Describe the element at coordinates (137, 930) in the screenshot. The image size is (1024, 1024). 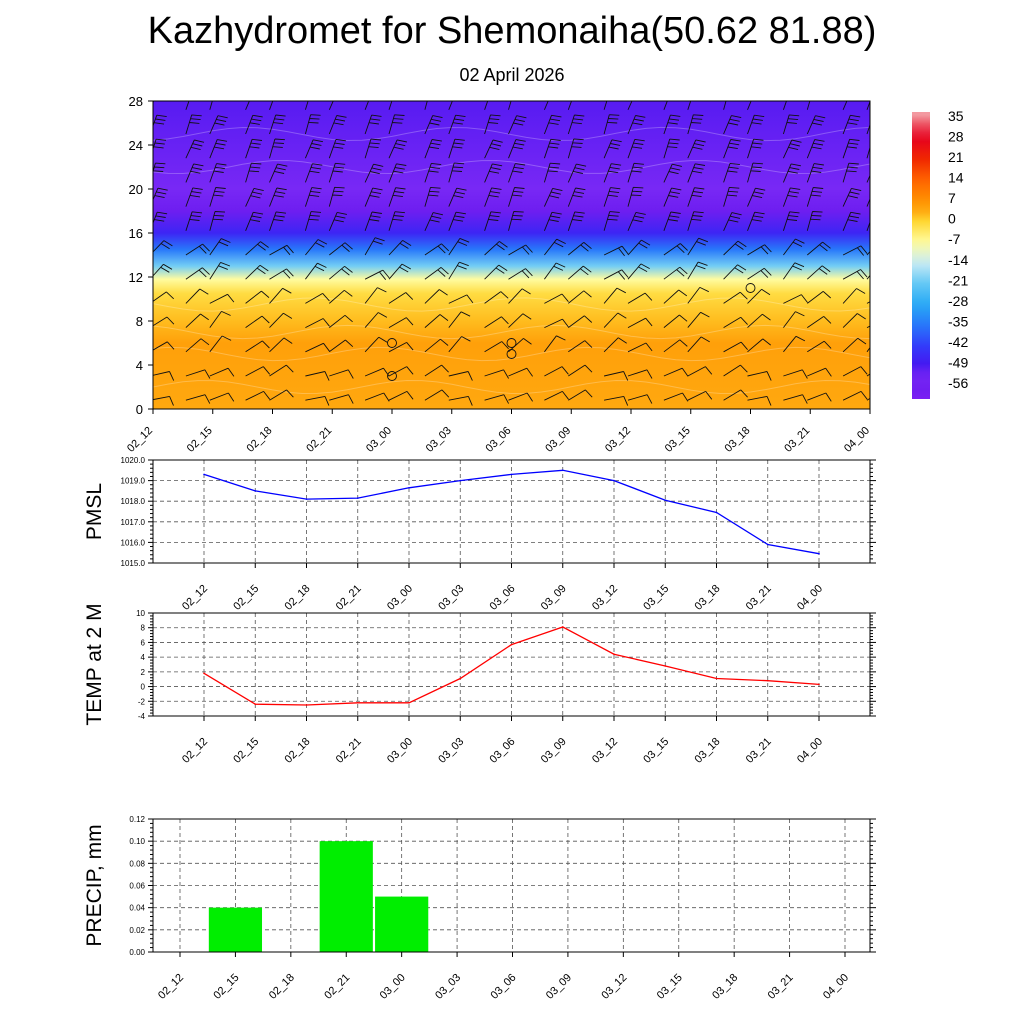
I see `y-tick-label: 0.02` at that location.